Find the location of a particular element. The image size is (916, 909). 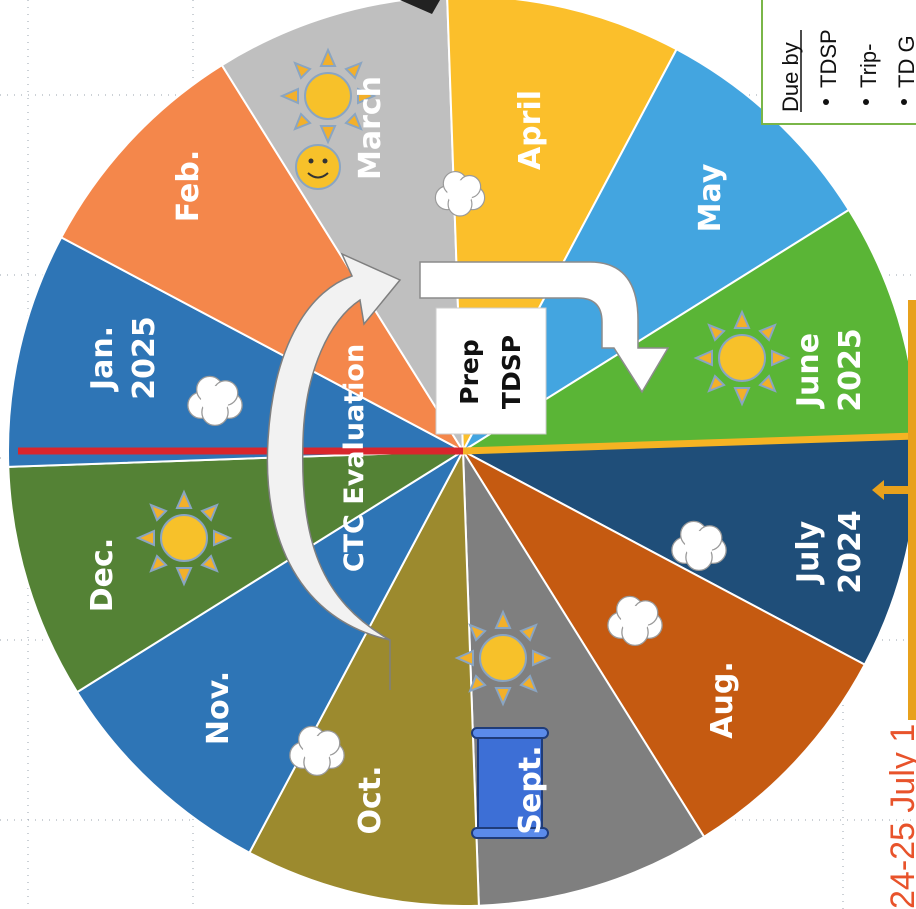

top-fragment-shape is located at coordinates (420, 7).